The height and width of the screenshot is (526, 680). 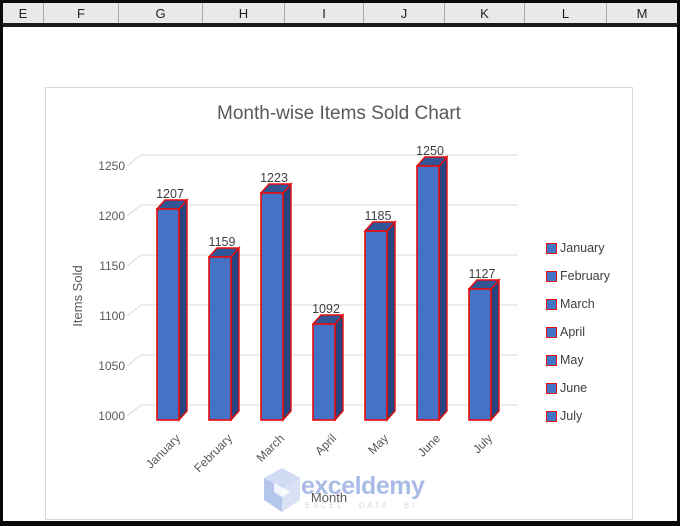 I want to click on bar-june, so click(x=428, y=293).